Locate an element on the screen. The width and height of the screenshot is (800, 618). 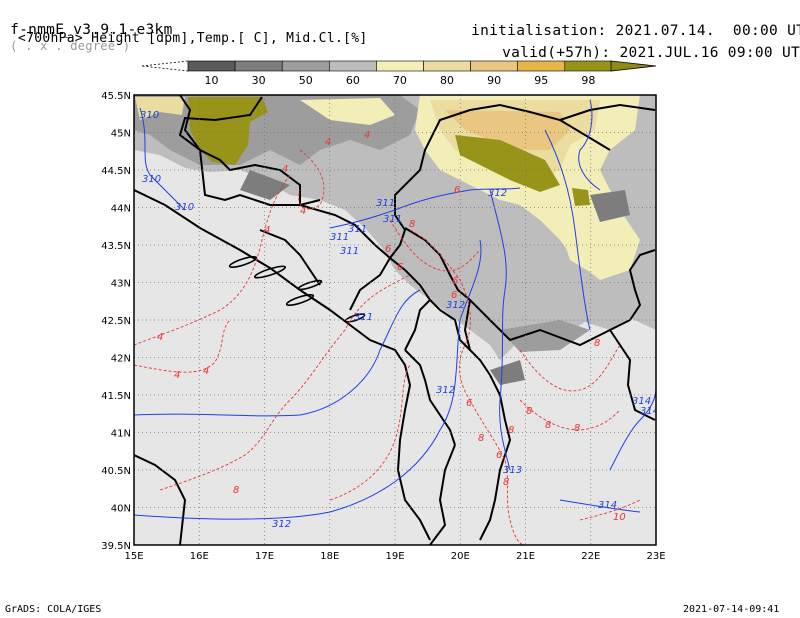
temp-contour-label: 10 is located at coordinates (619, 517).